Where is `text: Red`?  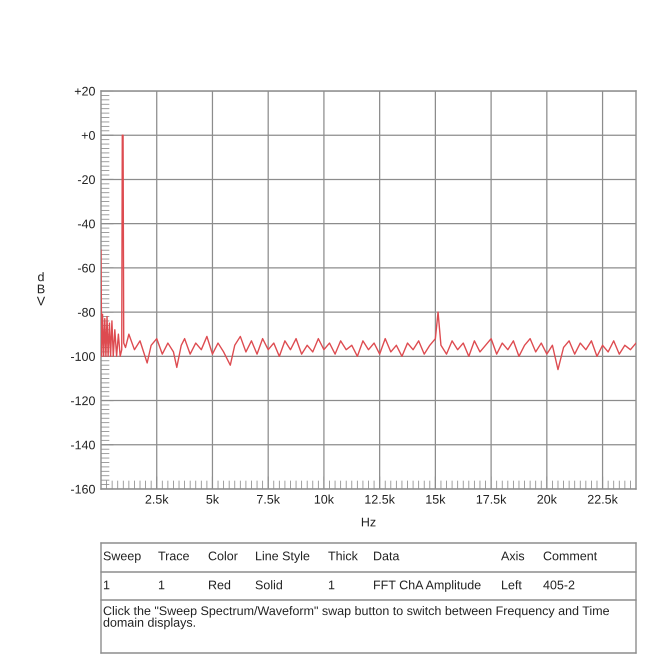 text: Red is located at coordinates (219, 585).